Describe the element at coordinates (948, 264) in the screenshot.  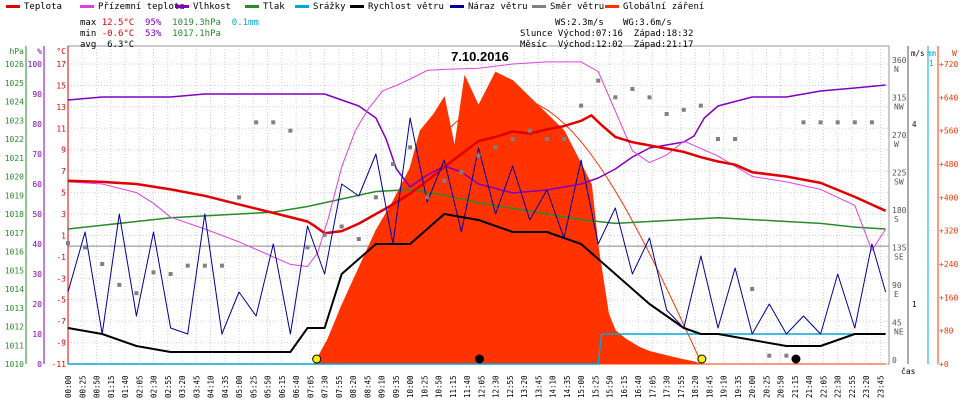
I see `w-axis-tick: +240` at that location.